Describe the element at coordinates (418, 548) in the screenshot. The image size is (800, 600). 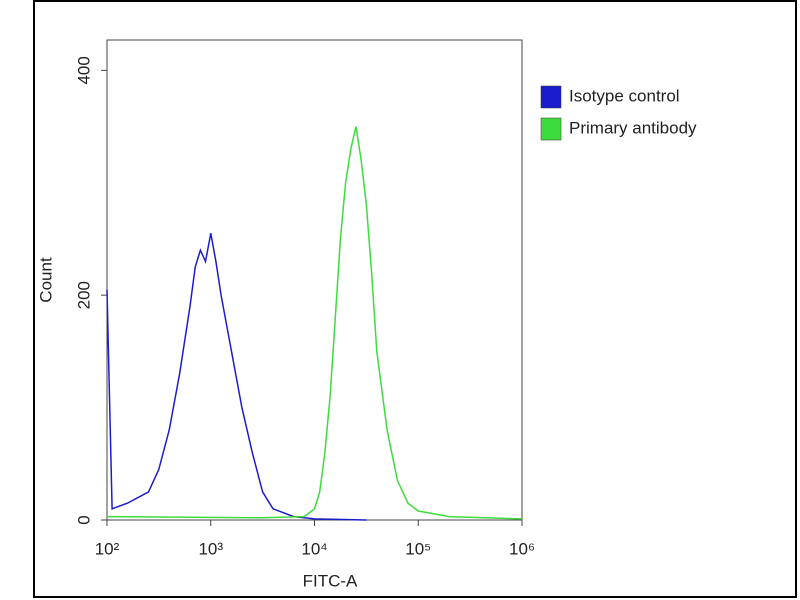
I see `x-tick-label: 10⁵` at that location.